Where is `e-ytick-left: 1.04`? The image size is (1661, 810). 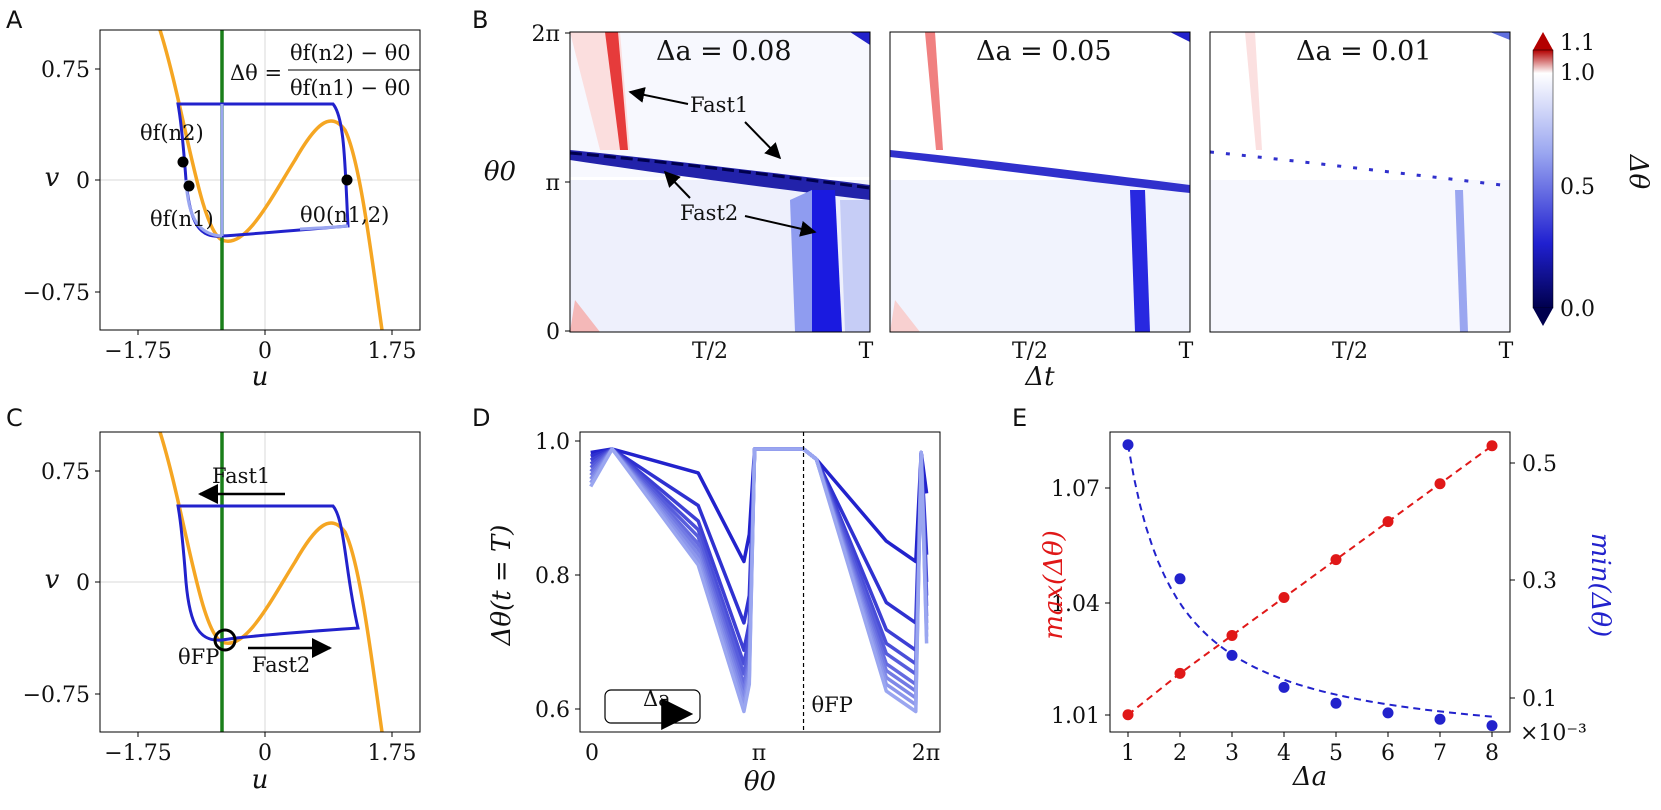 e-ytick-left: 1.04 is located at coordinates (1075, 604).